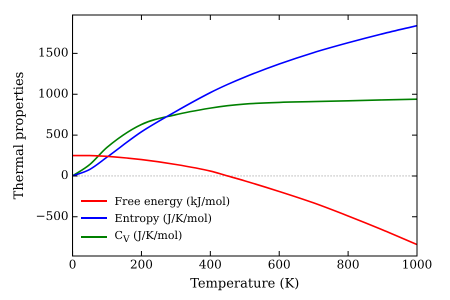 This screenshot has height=300, width=450. I want to click on x-tick-label: 200, so click(141, 264).